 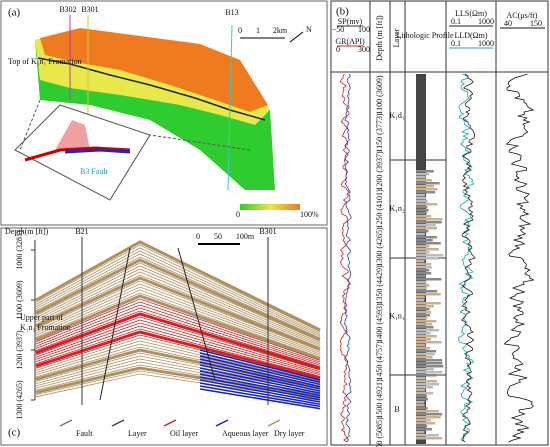 What do you see at coordinates (379, 171) in the screenshot?
I see `depth-label: 1200 (3937)` at bounding box center [379, 171].